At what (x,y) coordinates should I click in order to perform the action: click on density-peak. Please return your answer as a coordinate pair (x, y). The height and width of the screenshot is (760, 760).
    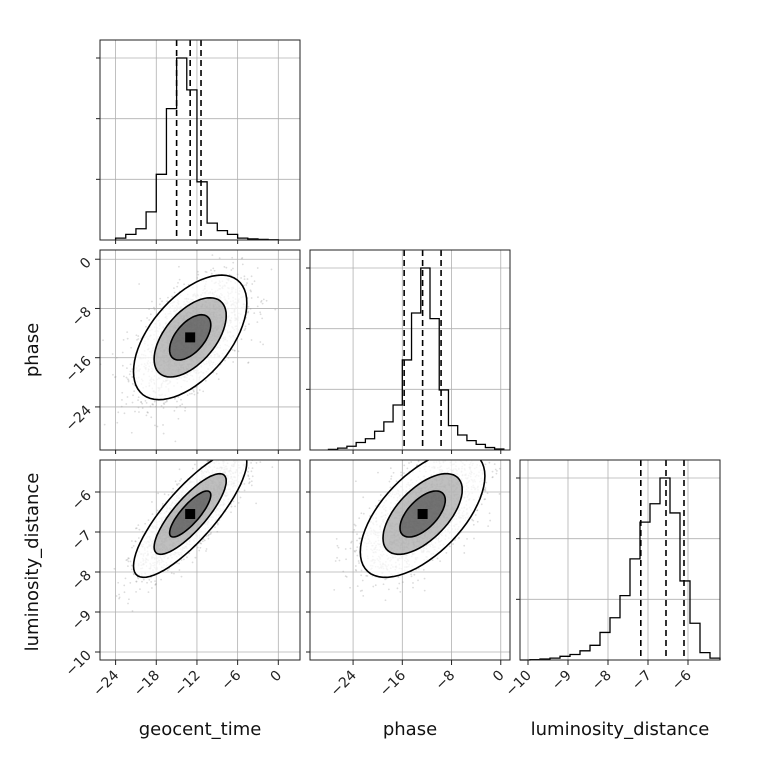
    Looking at the image, I should click on (190, 337).